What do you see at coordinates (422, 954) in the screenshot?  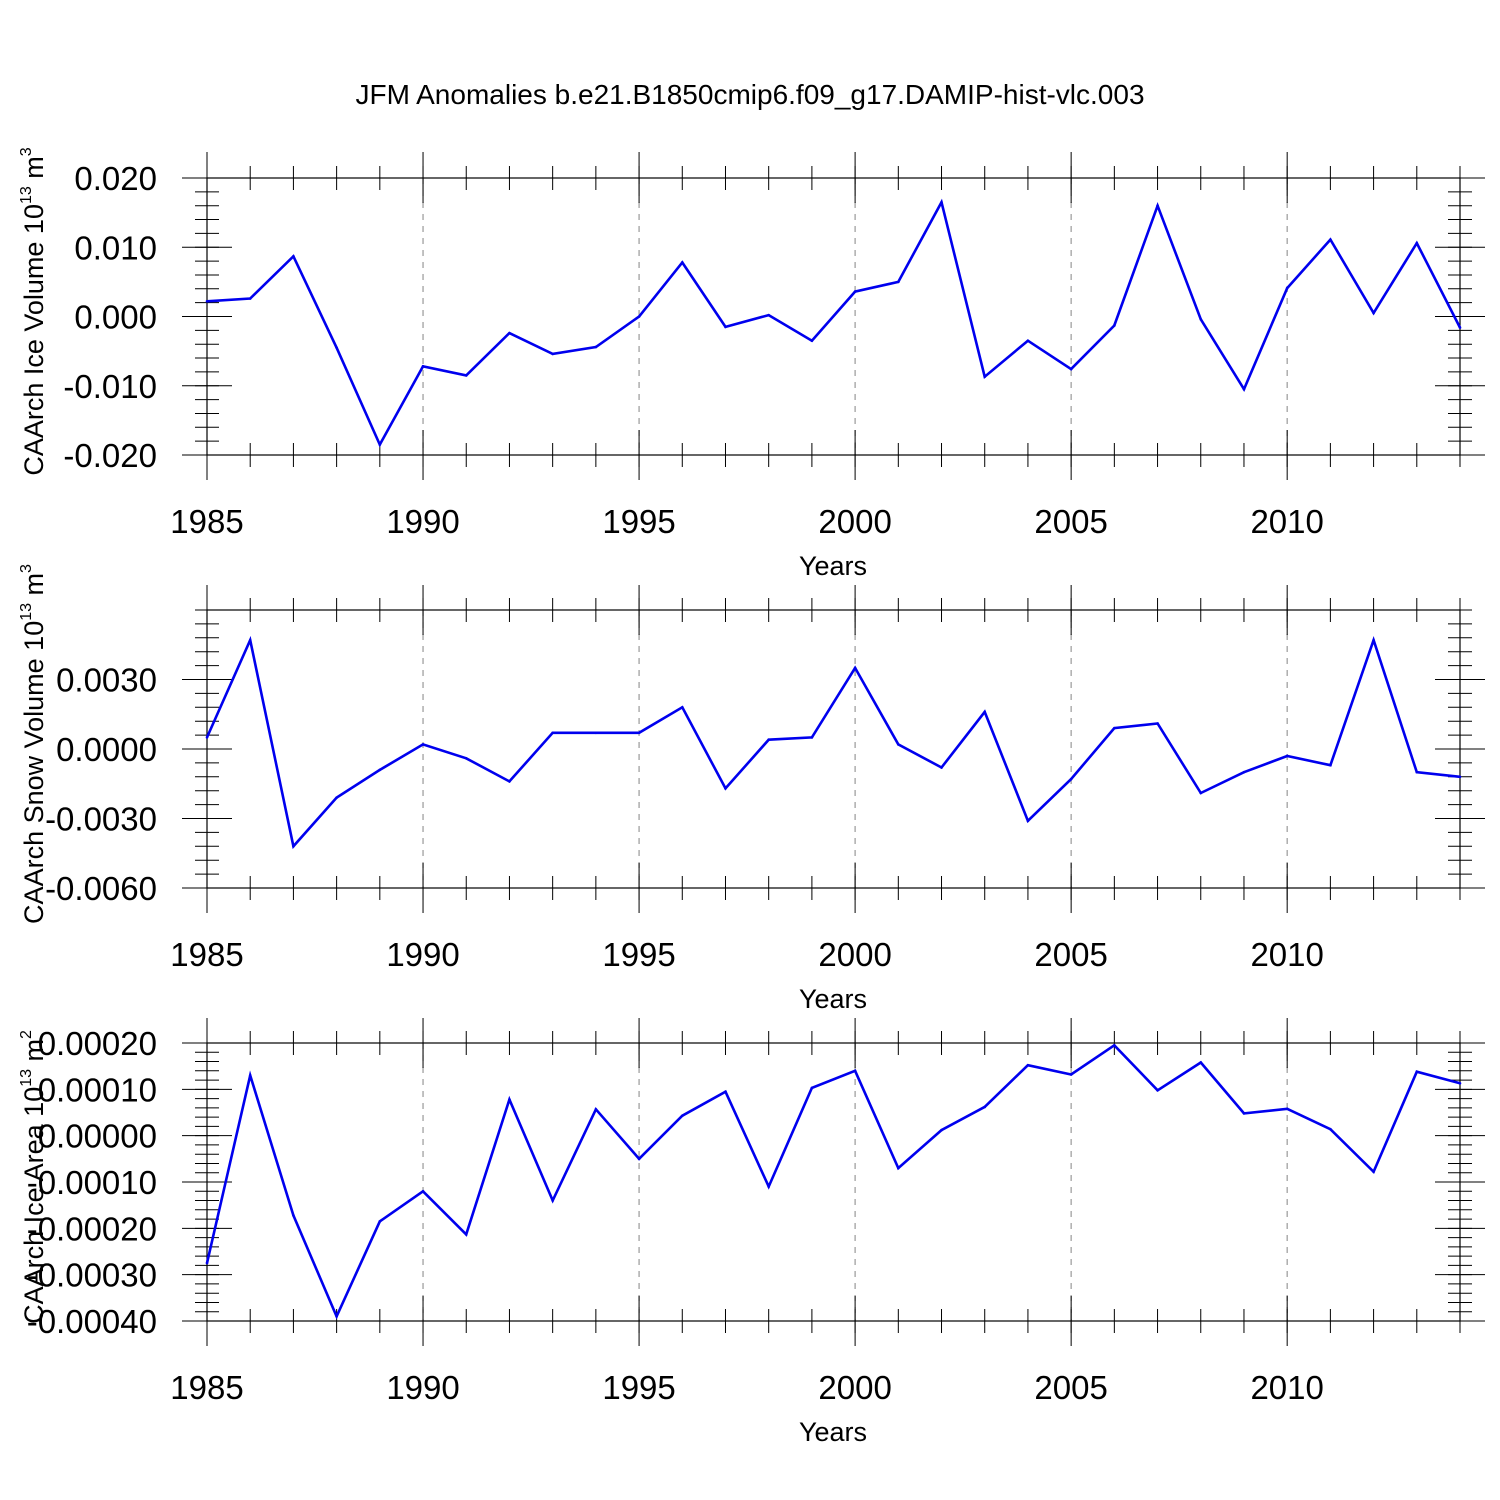 I see `snow-volume-x-tick-label: 1990` at bounding box center [422, 954].